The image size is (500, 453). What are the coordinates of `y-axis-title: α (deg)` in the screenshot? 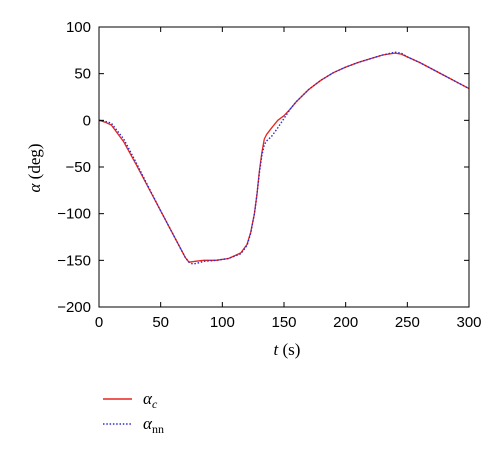 It's located at (34, 167).